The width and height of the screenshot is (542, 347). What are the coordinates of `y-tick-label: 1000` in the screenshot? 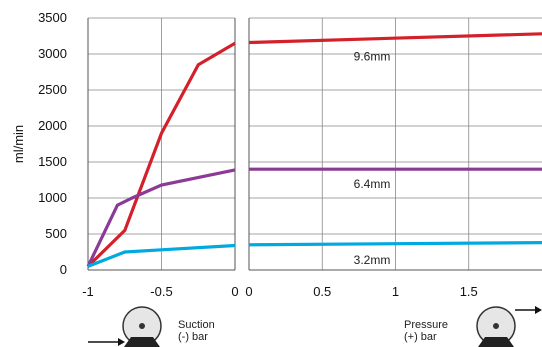 It's located at (52, 197).